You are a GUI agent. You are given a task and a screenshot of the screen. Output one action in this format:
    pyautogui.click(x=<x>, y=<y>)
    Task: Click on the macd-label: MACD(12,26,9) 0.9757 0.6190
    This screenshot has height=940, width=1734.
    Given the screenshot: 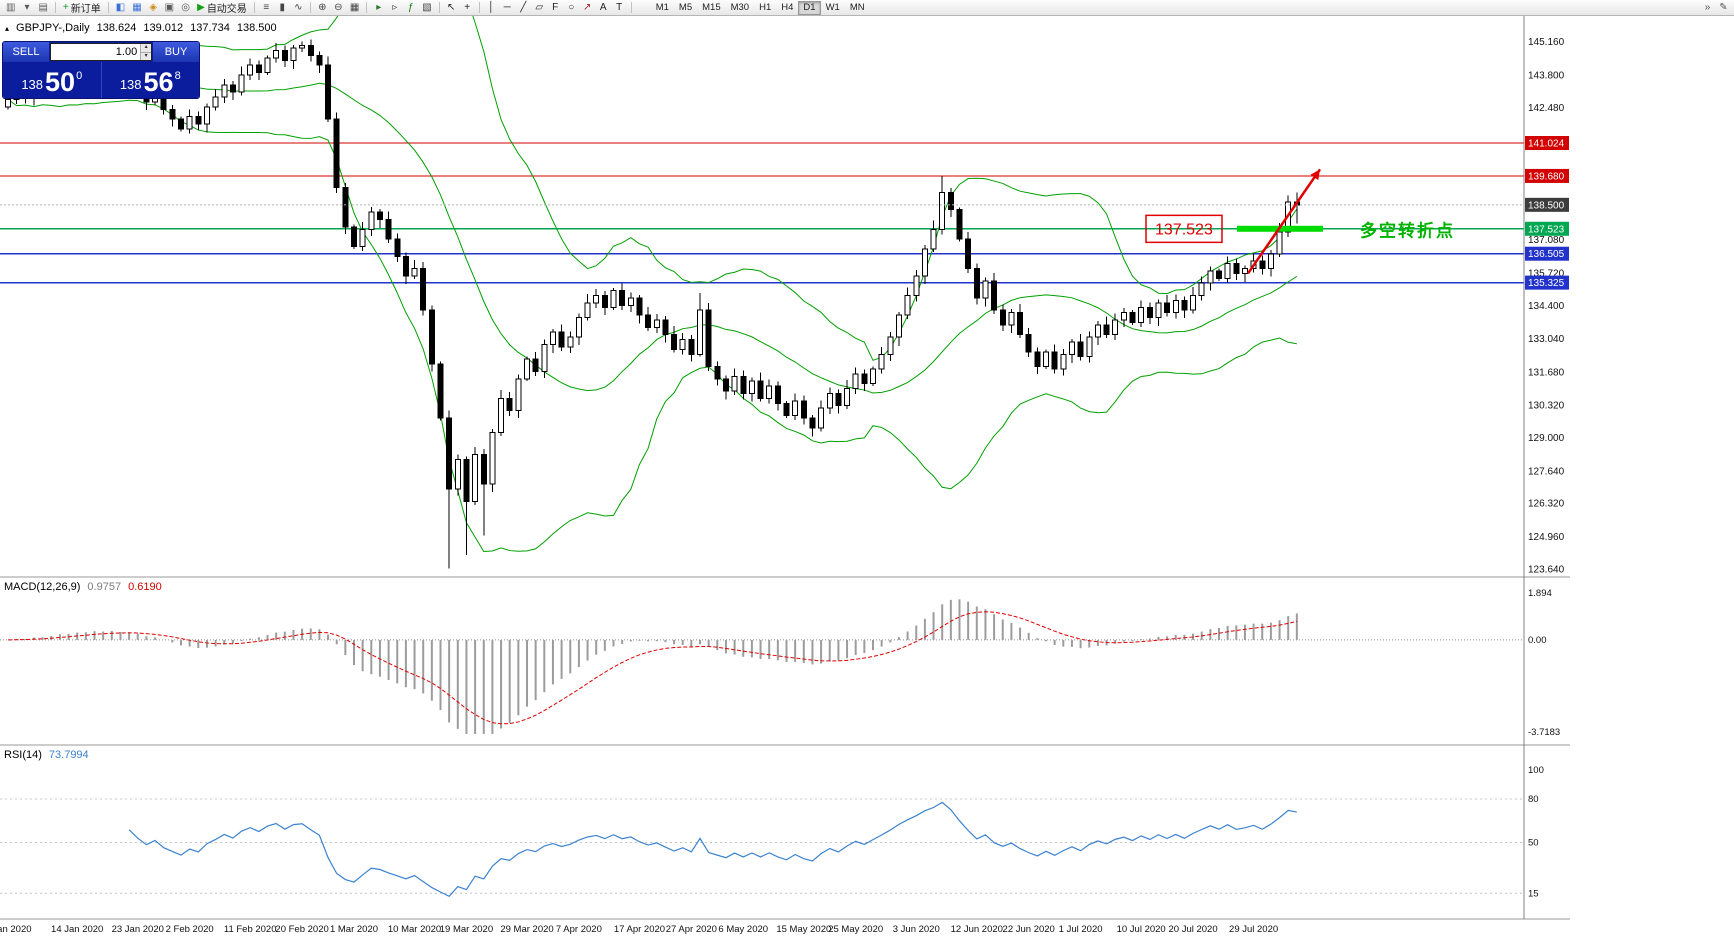 What is the action you would take?
    pyautogui.click(x=83, y=587)
    